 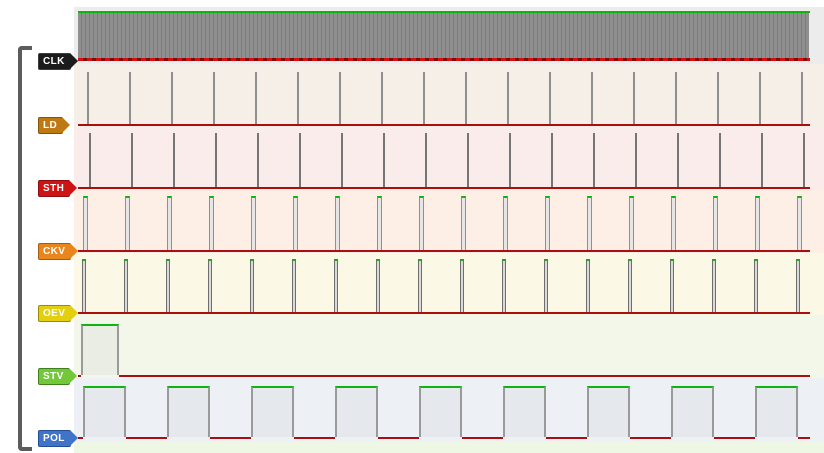 What do you see at coordinates (53, 376) in the screenshot?
I see `signal-label-text: STV` at bounding box center [53, 376].